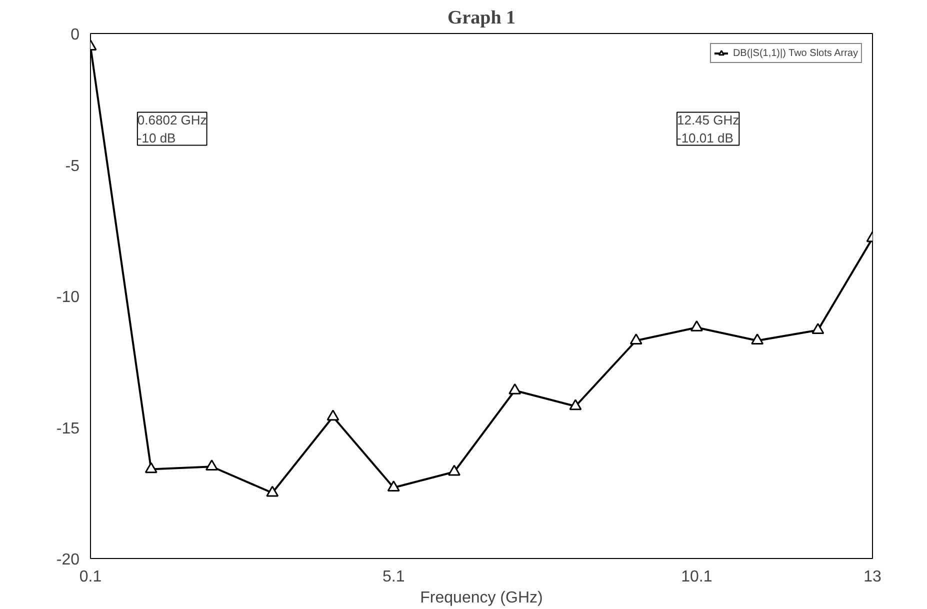 The width and height of the screenshot is (927, 609). What do you see at coordinates (481, 598) in the screenshot?
I see `x-axis-title: Frequency (GHz)` at bounding box center [481, 598].